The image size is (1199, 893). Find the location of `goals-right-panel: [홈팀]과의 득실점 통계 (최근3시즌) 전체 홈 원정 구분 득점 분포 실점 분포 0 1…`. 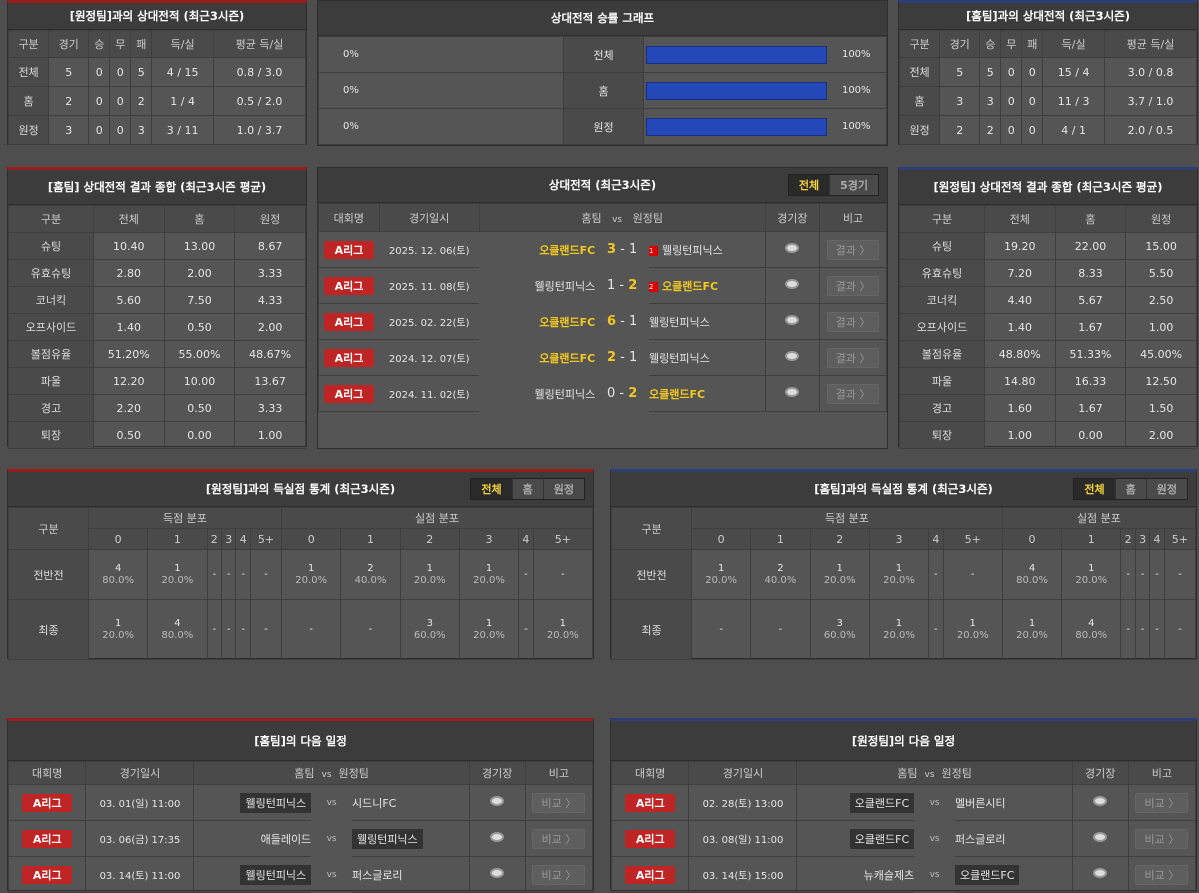

goals-right-panel: [홈팀]과의 득실점 통계 (최근3시즌) 전체 홈 원정 구분 득점 분포 실점 분포 0 1… is located at coordinates (903, 564).